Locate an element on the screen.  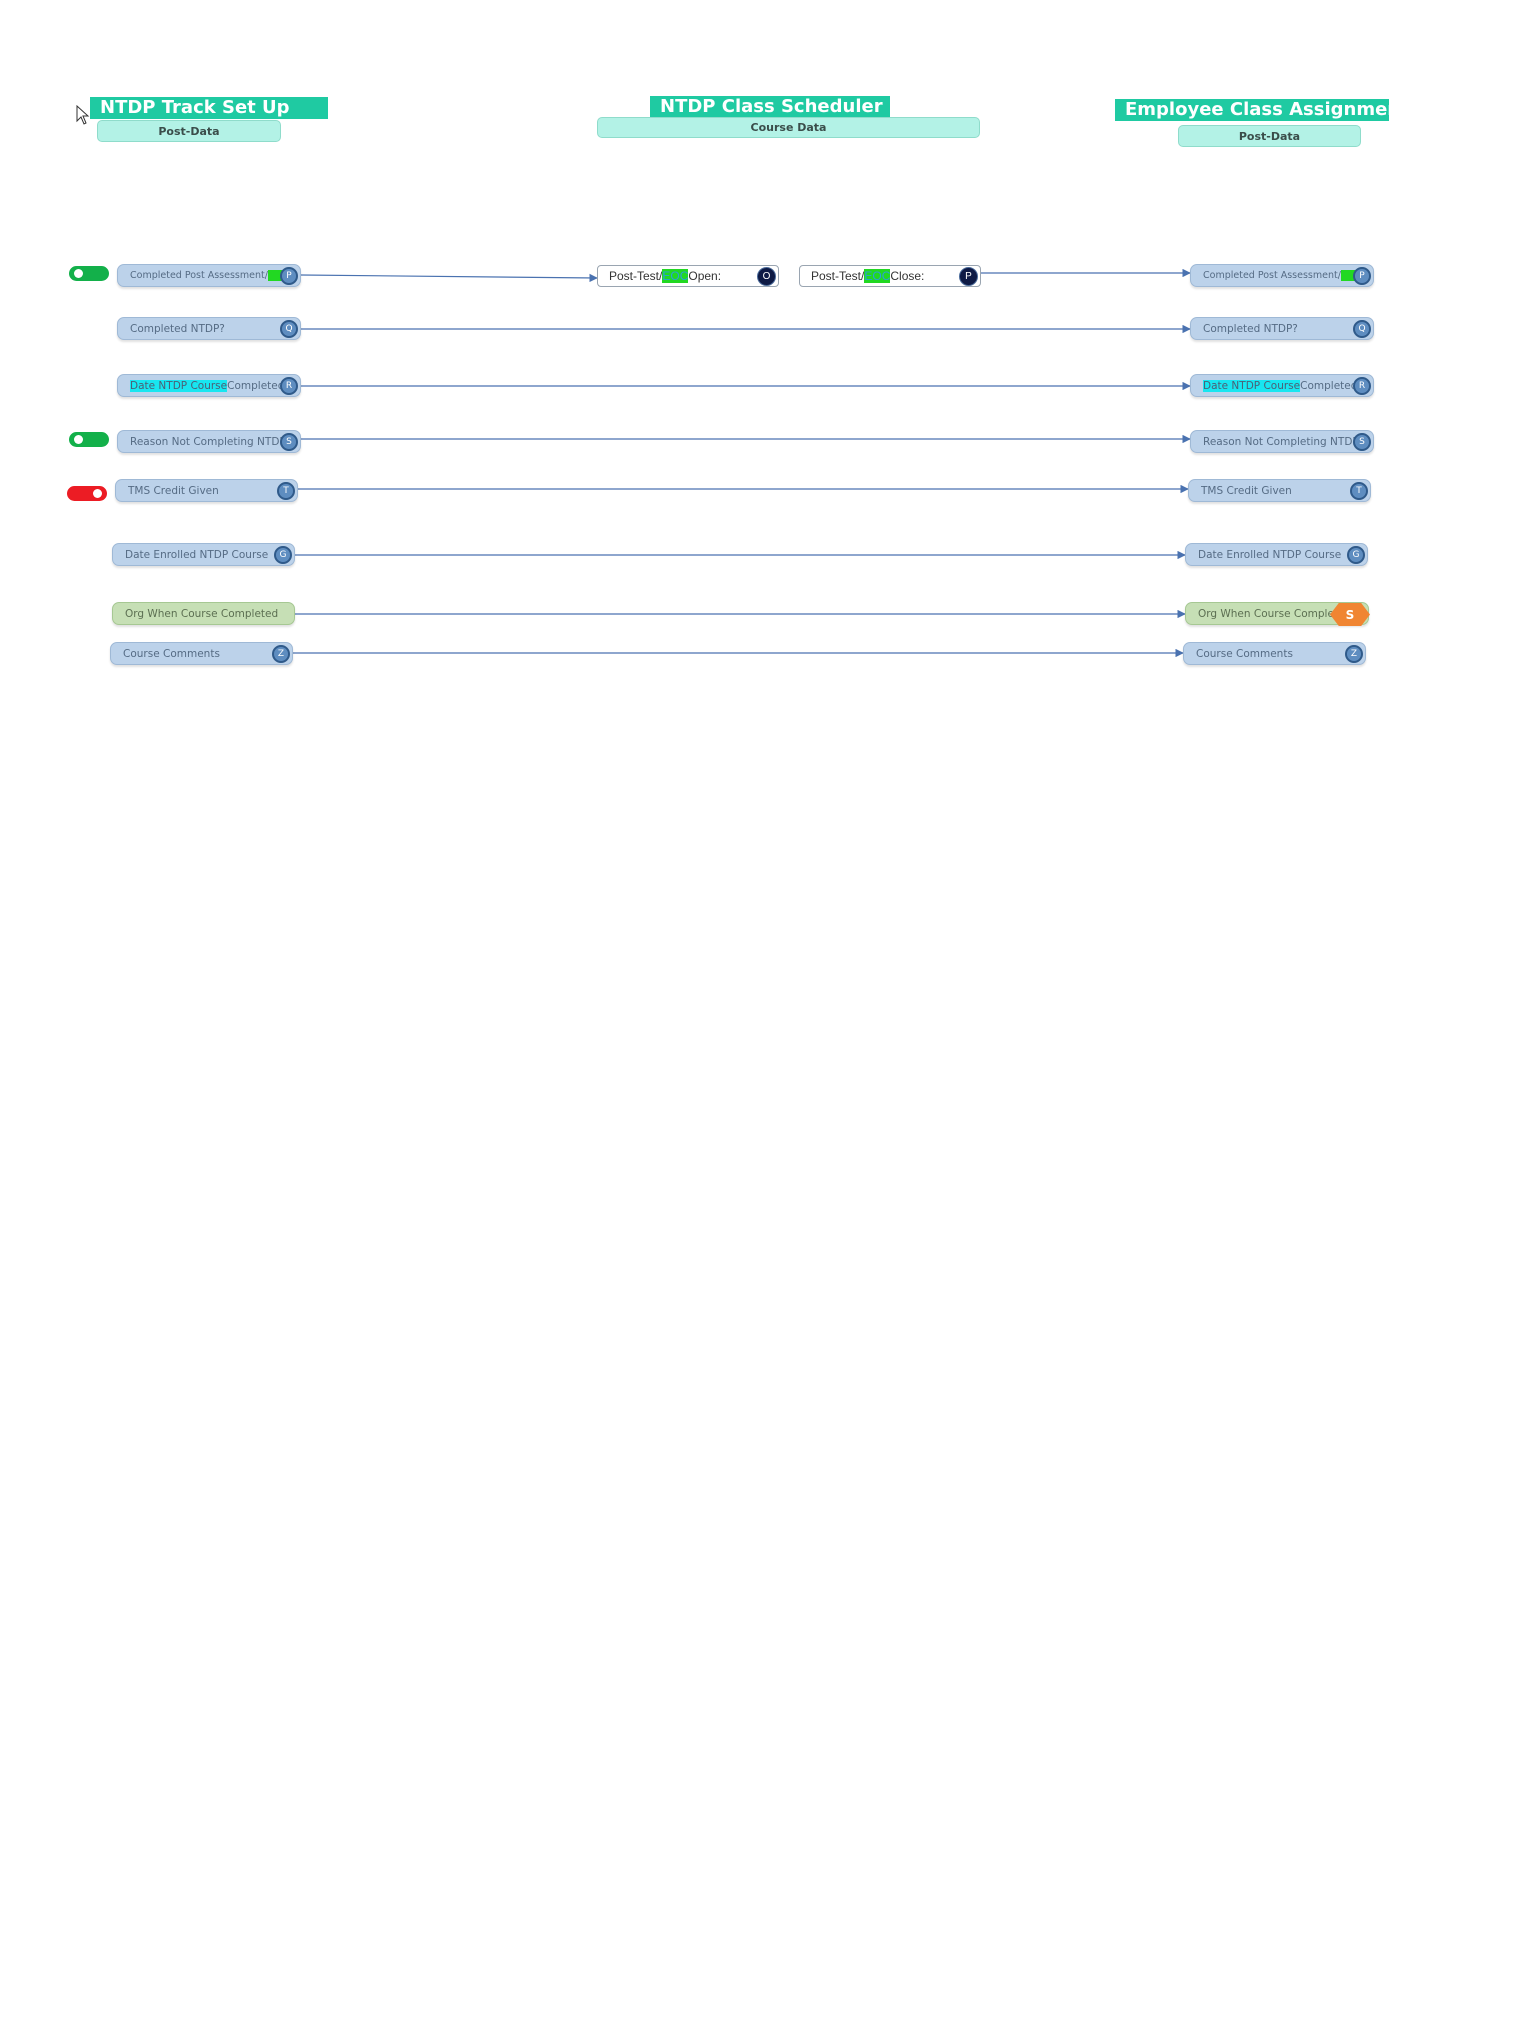
post-test-open-highlight: EOC is located at coordinates (675, 276).